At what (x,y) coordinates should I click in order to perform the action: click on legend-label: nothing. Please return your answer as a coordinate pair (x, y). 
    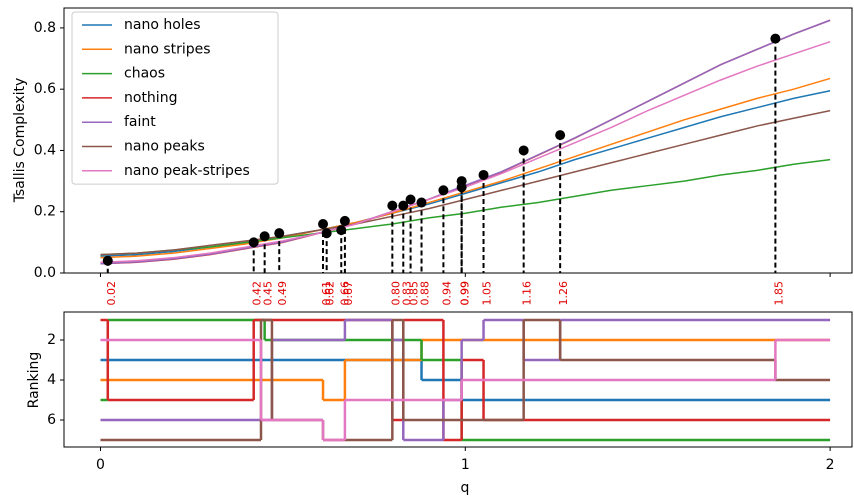
    Looking at the image, I should click on (150, 98).